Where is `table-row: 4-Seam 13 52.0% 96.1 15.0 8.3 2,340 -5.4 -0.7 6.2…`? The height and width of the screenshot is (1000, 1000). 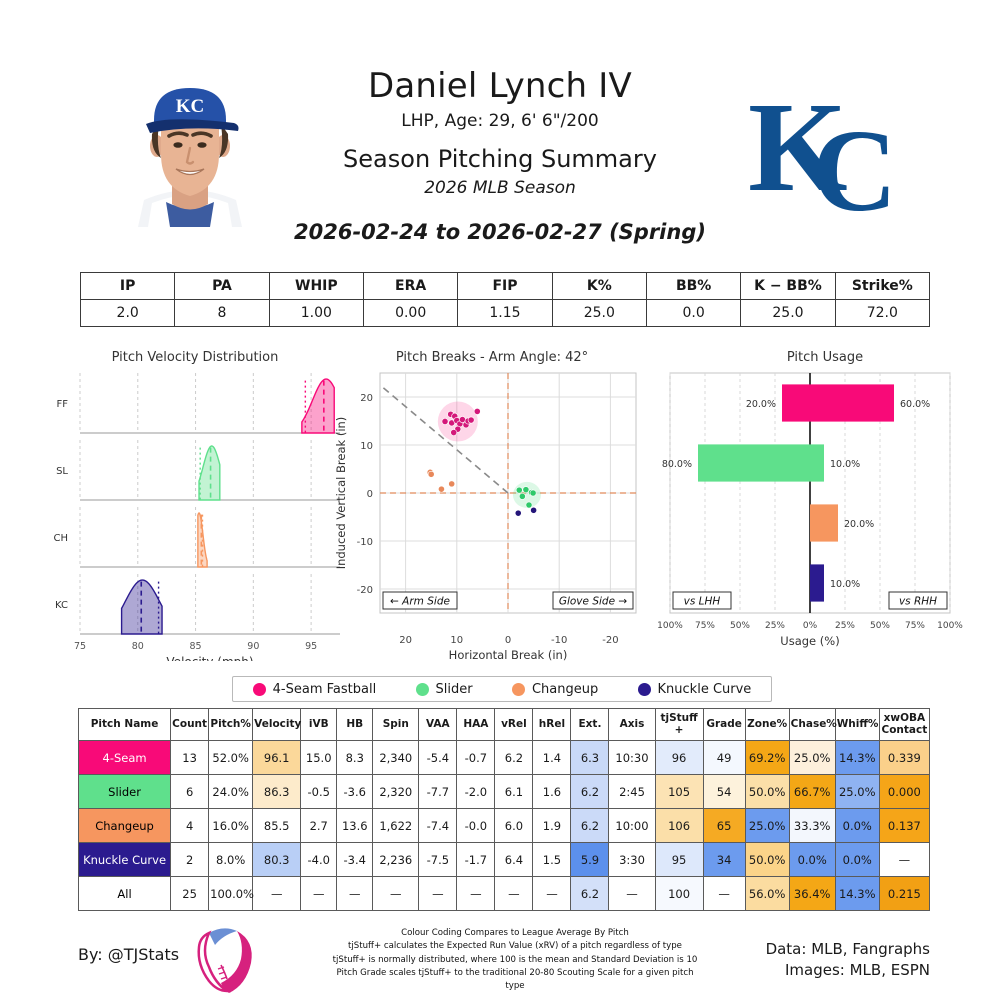
table-row: 4-Seam 13 52.0% 96.1 15.0 8.3 2,340 -5.4 -0.7 6.2… is located at coordinates (504, 757).